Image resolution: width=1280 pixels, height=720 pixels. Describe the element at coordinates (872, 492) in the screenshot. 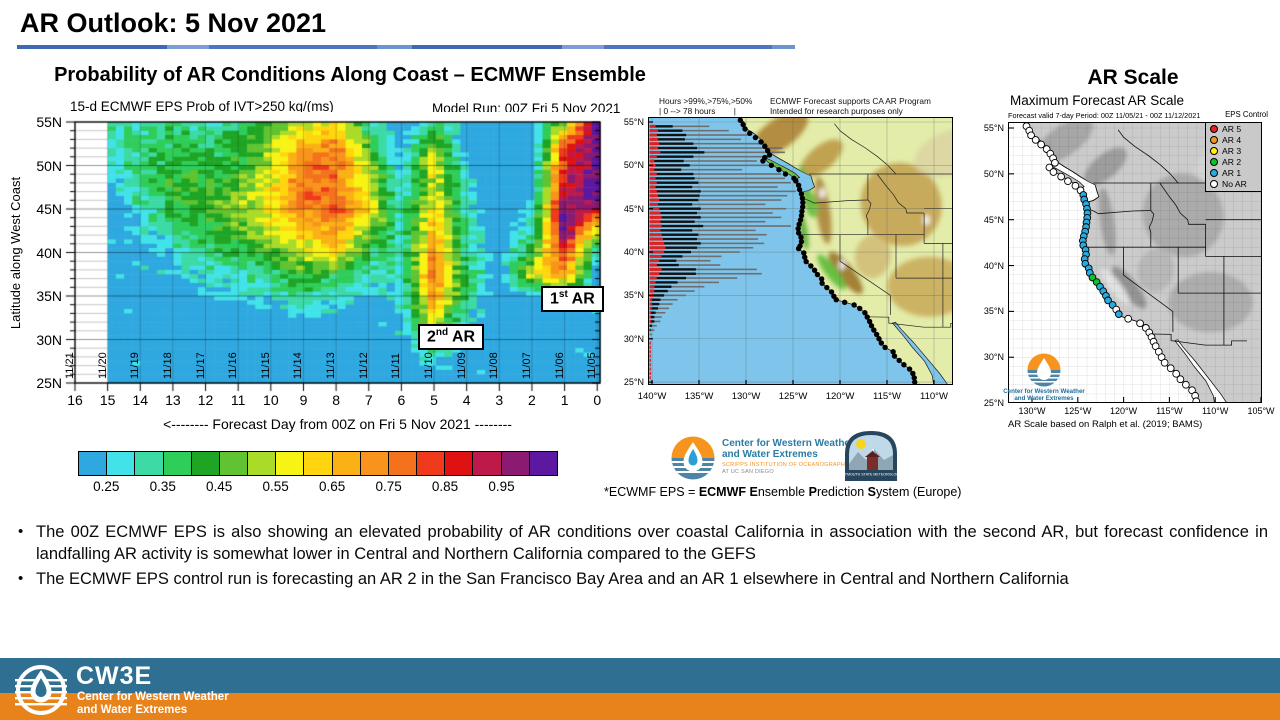

I see `footnote-segment: S` at that location.